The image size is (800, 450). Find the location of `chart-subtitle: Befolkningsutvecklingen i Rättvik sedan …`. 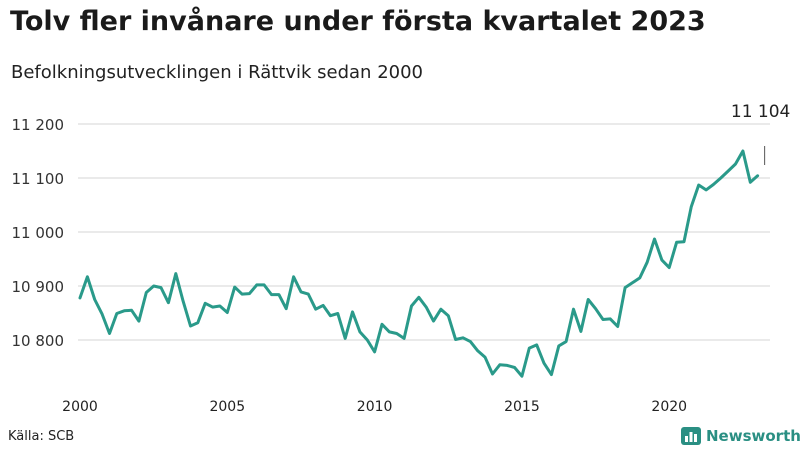

chart-subtitle: Befolkningsutvecklingen i Rättvik sedan … is located at coordinates (217, 72).